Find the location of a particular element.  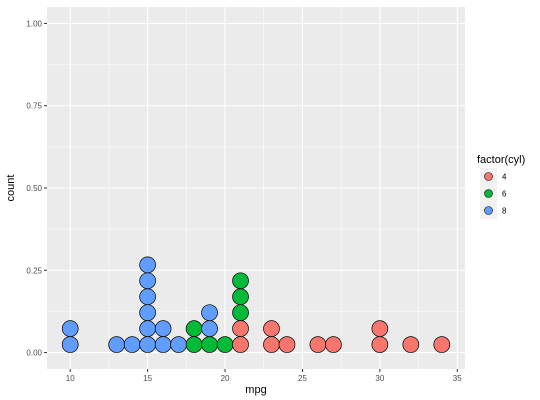

y-axis-title: count is located at coordinates (11, 188).